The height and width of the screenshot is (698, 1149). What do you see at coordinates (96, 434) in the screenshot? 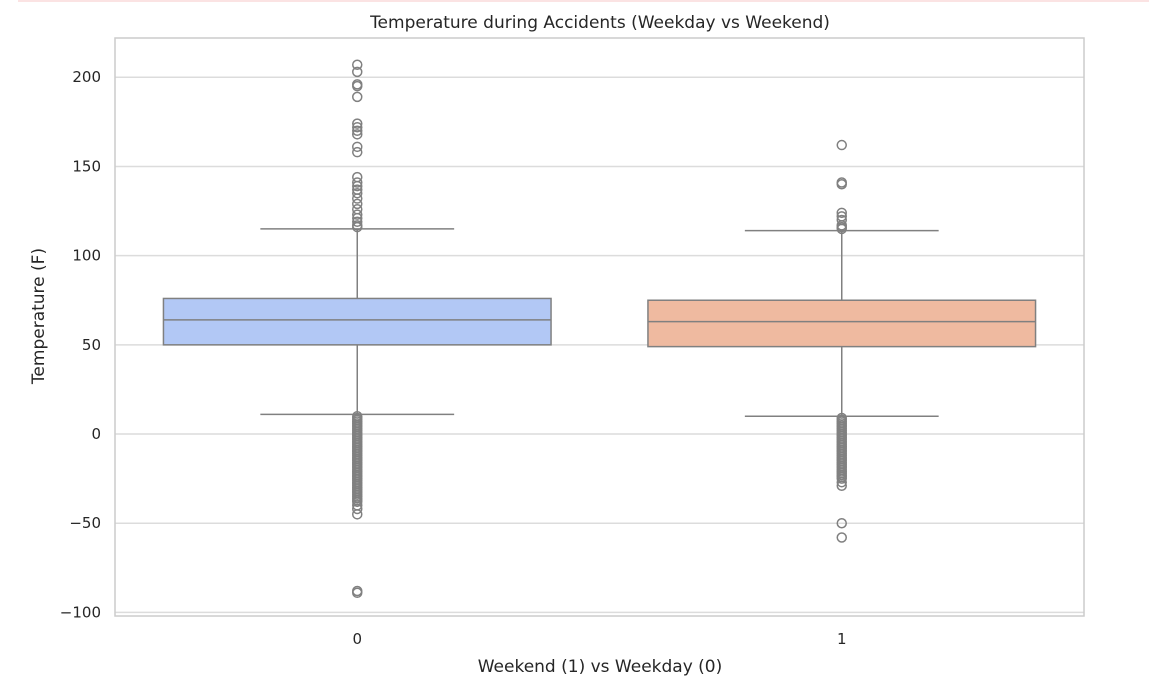
I see `y-tick-label: 0` at bounding box center [96, 434].